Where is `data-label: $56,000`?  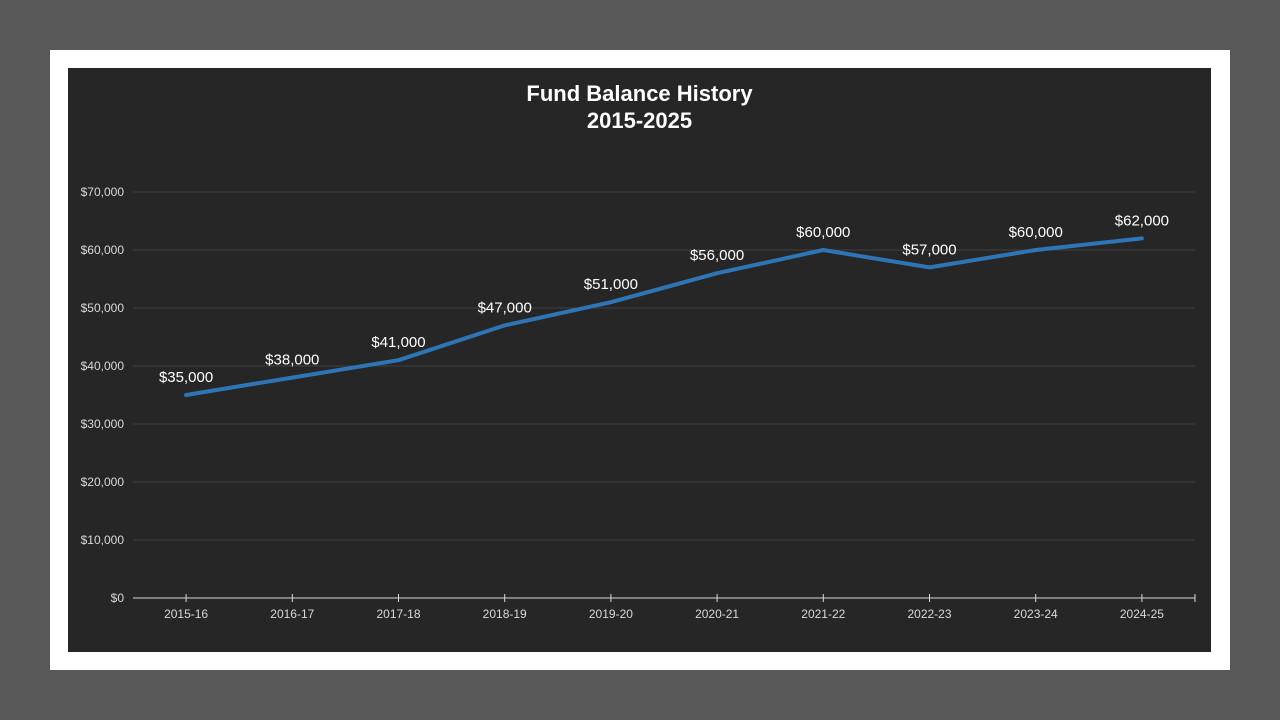 data-label: $56,000 is located at coordinates (717, 255).